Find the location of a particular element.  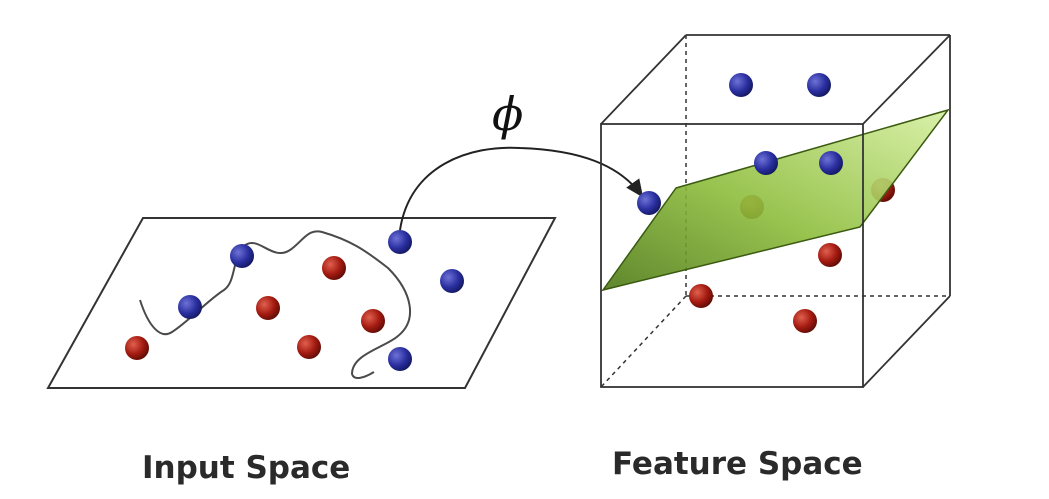

cube-front-face is located at coordinates (732, 255).